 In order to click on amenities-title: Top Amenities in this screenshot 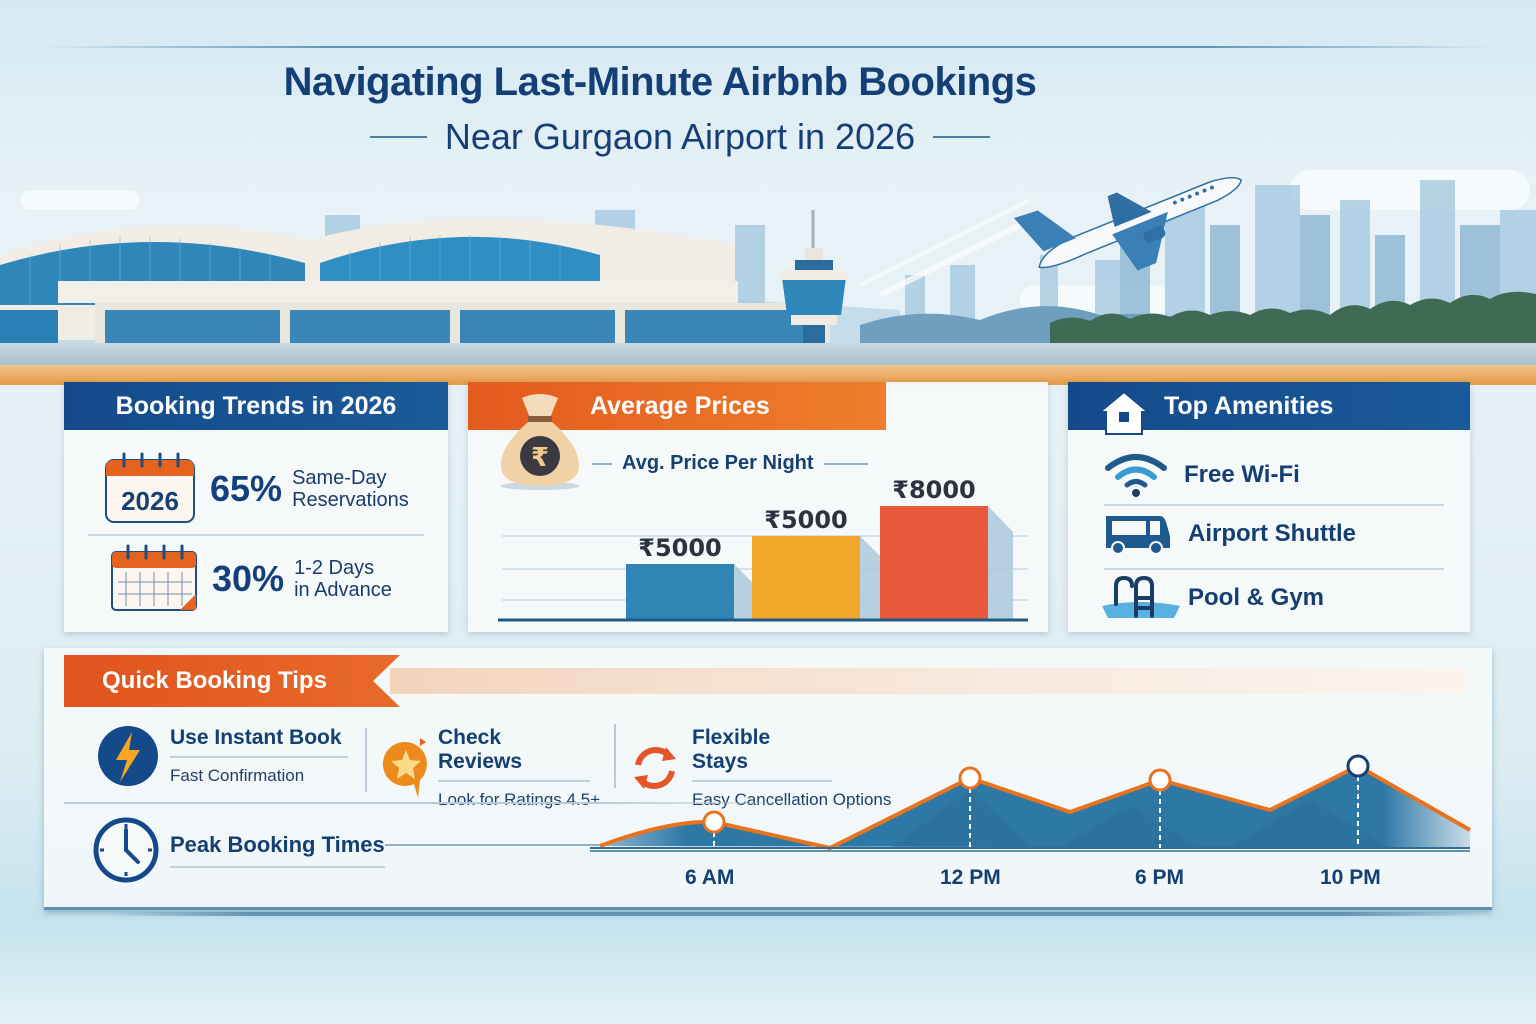, I will do `click(1249, 405)`.